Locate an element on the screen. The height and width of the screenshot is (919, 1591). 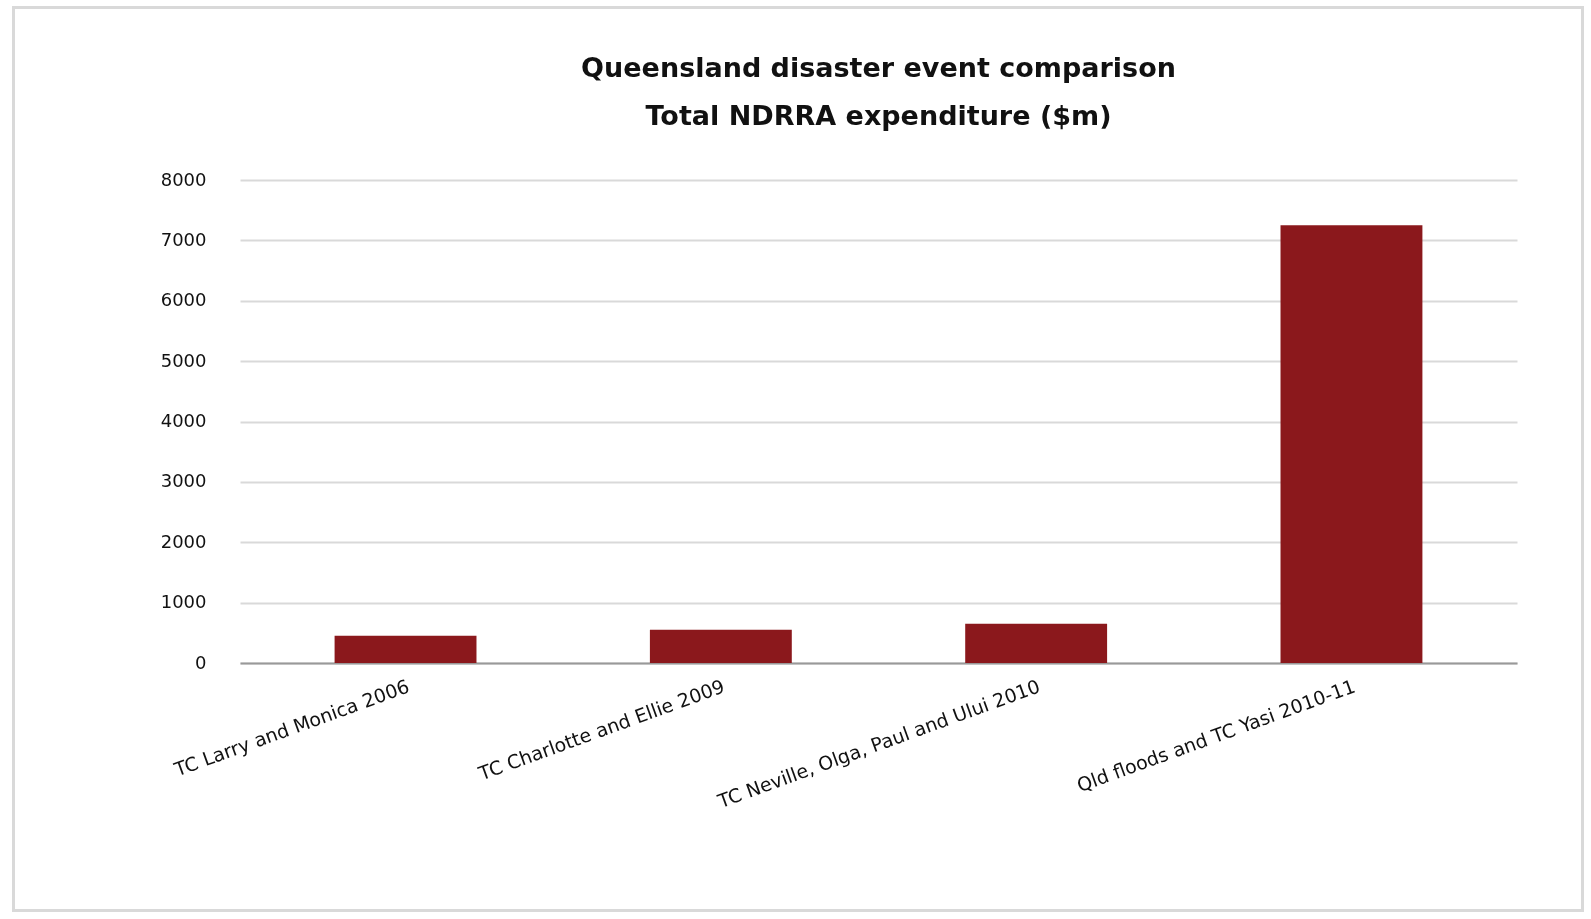
y-tick-label: 1000 is located at coordinates (183, 602).